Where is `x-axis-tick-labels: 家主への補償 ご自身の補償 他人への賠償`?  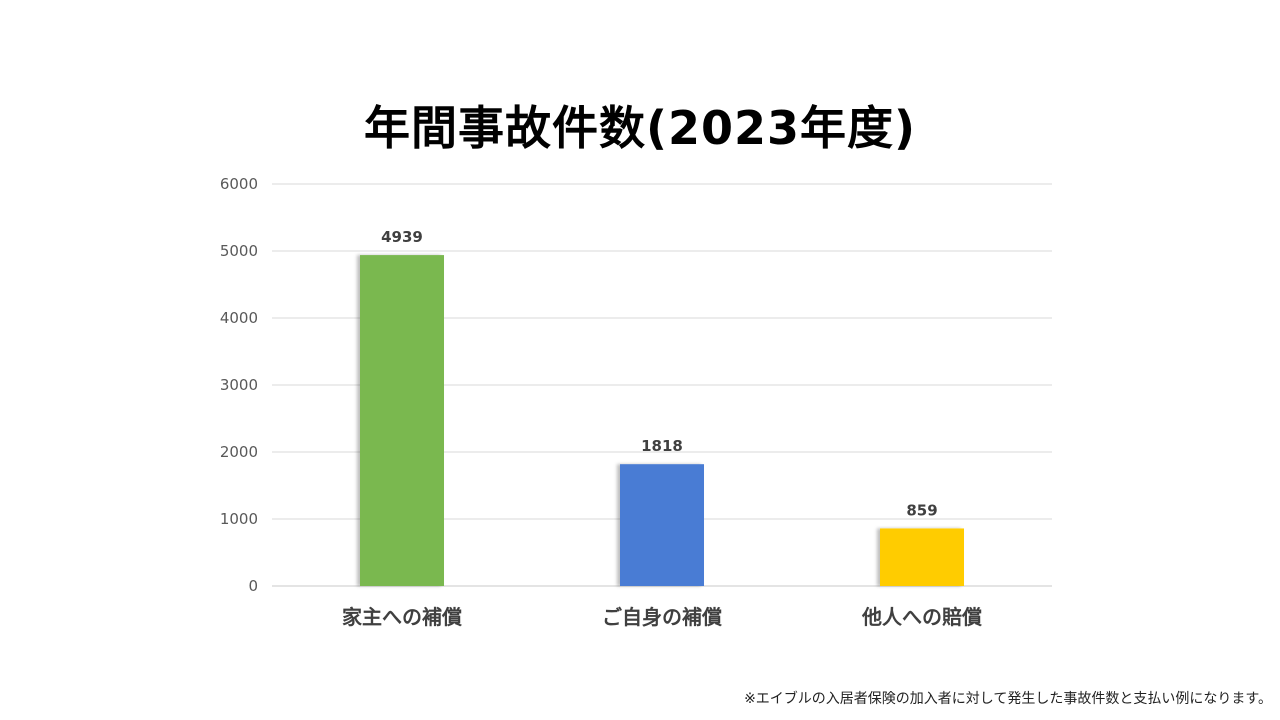
x-axis-tick-labels: 家主への補償 ご自身の補償 他人への賠償 is located at coordinates (662, 617).